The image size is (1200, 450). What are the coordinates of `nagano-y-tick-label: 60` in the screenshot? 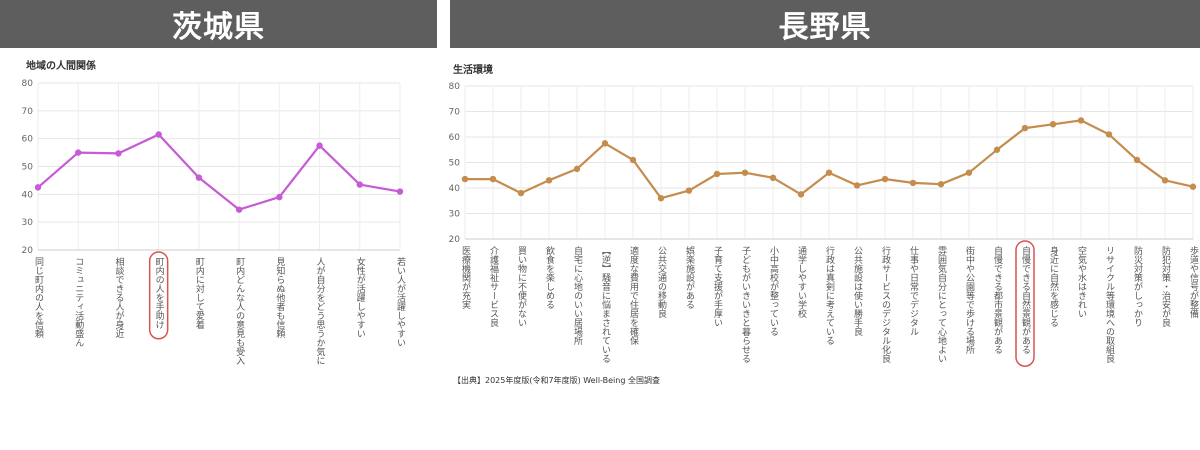 It's located at (455, 138).